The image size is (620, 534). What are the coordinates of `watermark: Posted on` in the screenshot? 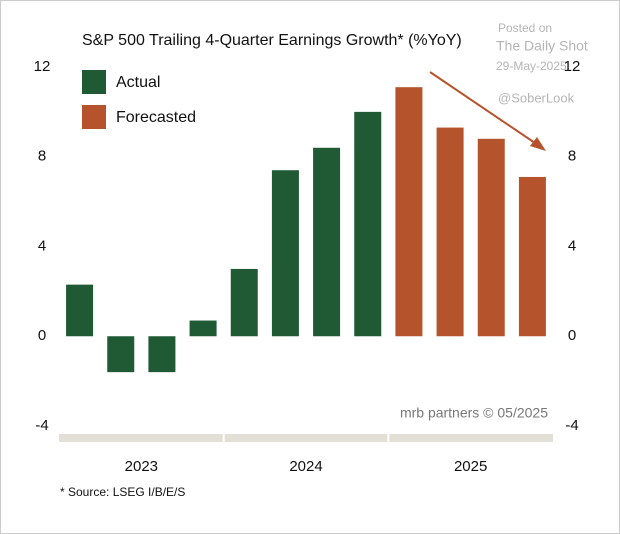 It's located at (525, 28).